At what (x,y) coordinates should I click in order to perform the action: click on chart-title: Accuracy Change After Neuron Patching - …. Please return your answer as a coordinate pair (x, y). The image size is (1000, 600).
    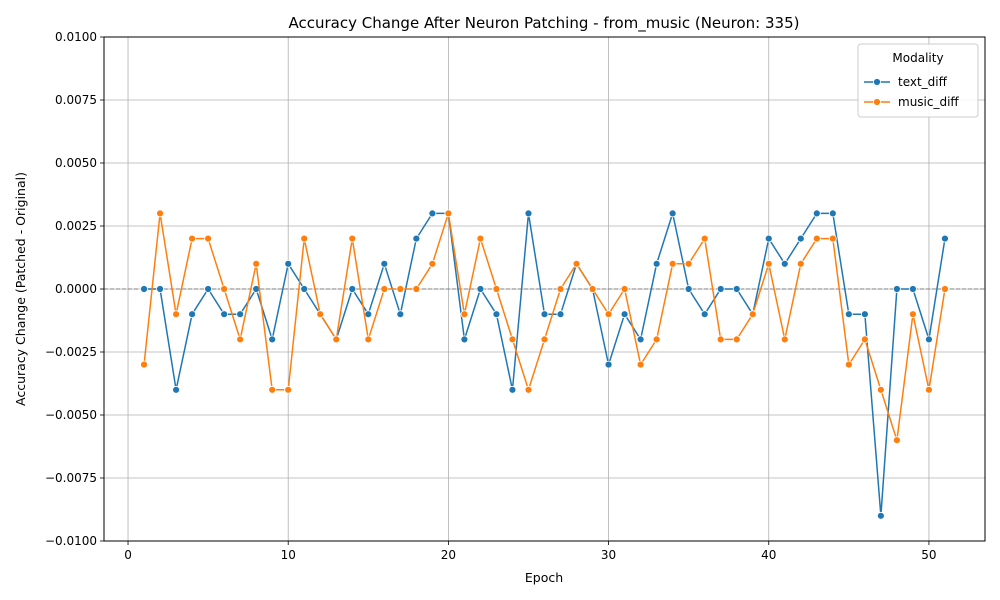
    Looking at the image, I should click on (544, 23).